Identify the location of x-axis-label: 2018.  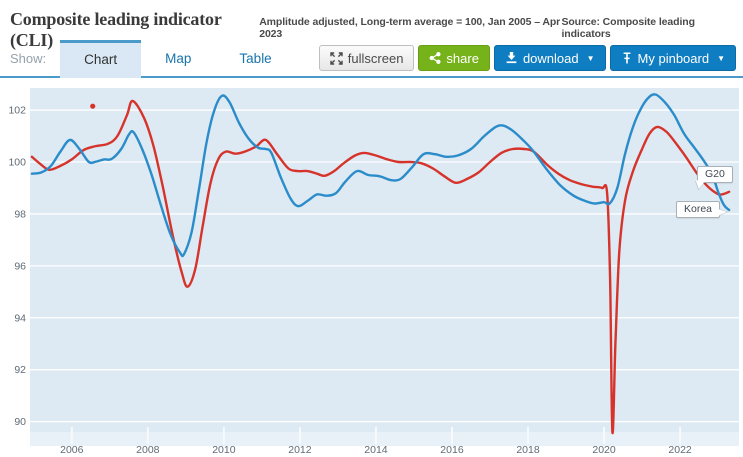
(528, 449).